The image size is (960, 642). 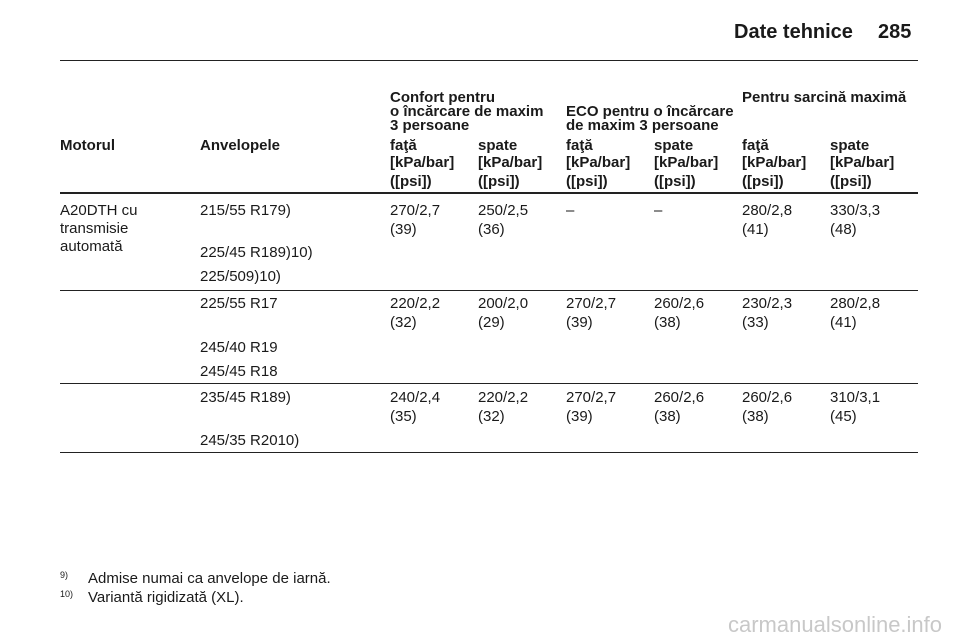 What do you see at coordinates (245, 210) in the screenshot?
I see `tyre-size: 215/55 R17 9)` at bounding box center [245, 210].